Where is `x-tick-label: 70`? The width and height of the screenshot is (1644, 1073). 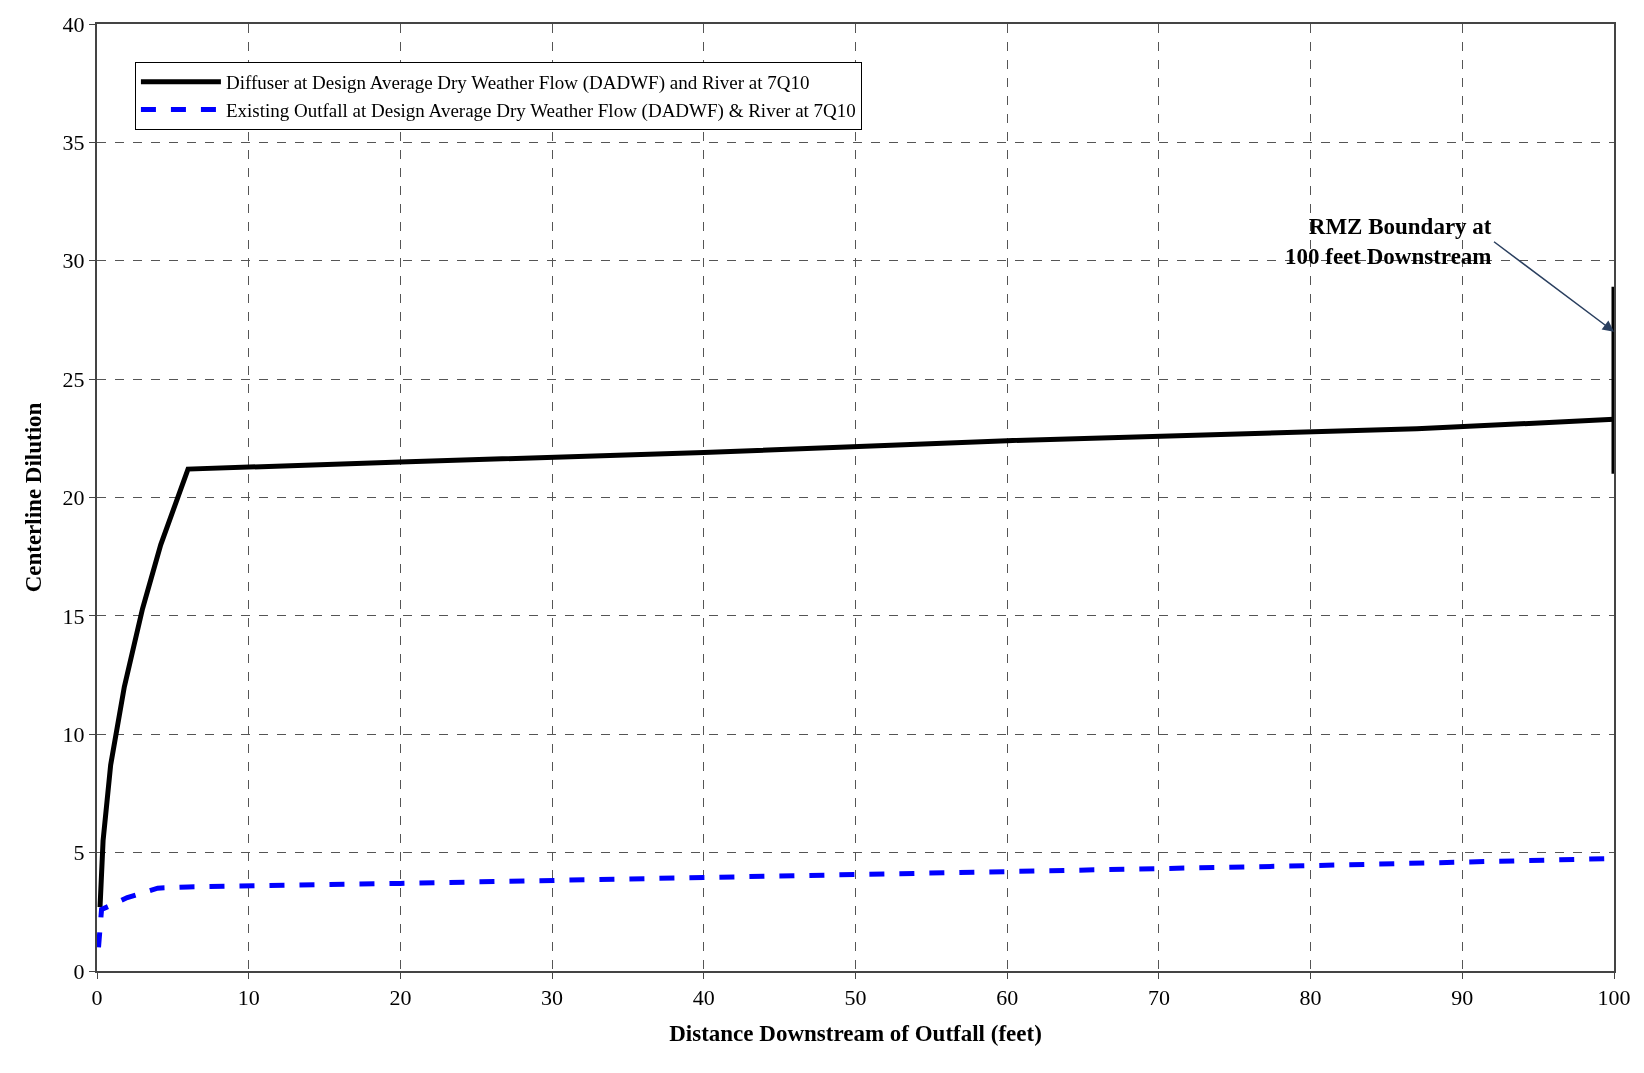
x-tick-label: 70 is located at coordinates (1158, 998).